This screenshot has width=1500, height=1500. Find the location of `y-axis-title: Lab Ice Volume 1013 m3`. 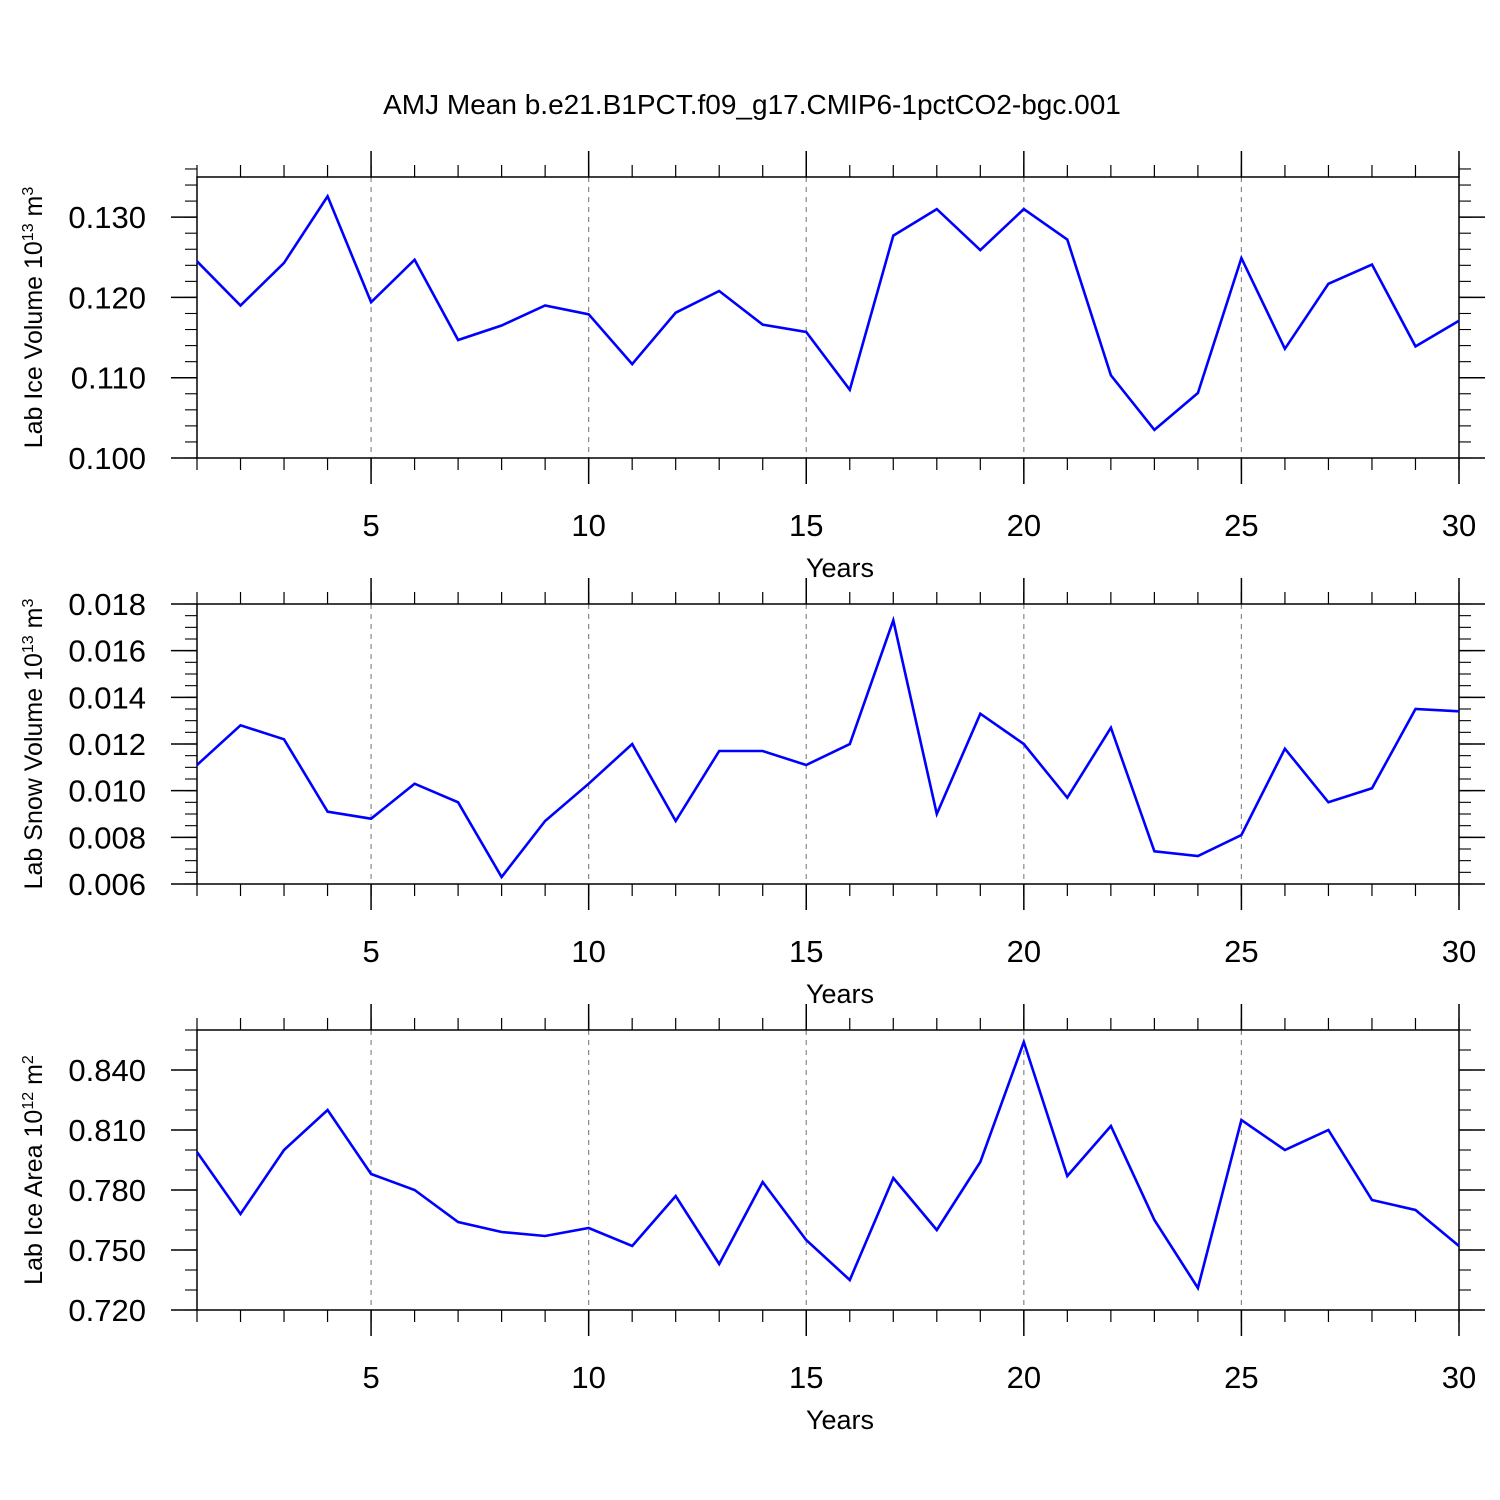

y-axis-title: Lab Ice Volume 1013 m3 is located at coordinates (34, 318).